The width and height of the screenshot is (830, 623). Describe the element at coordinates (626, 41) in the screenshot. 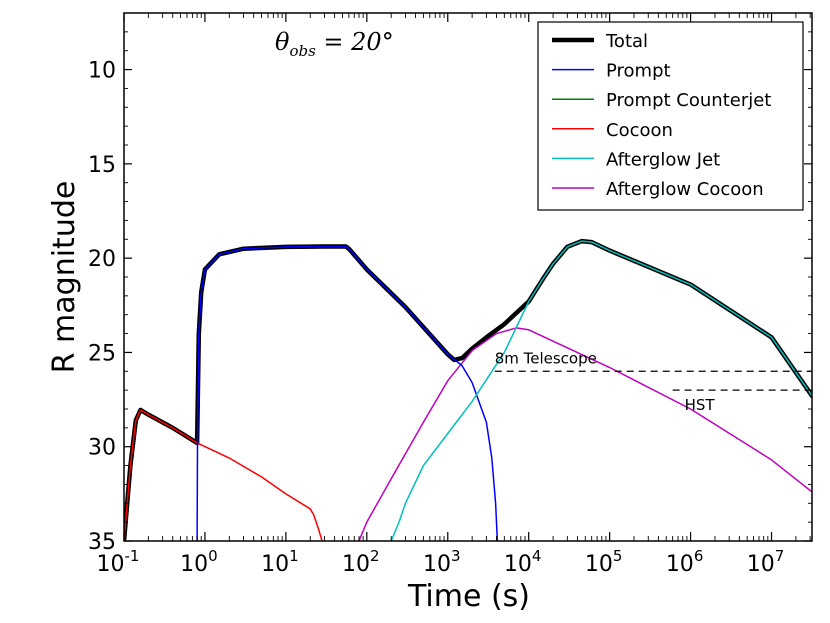

I see `legend-label-total: Total` at that location.